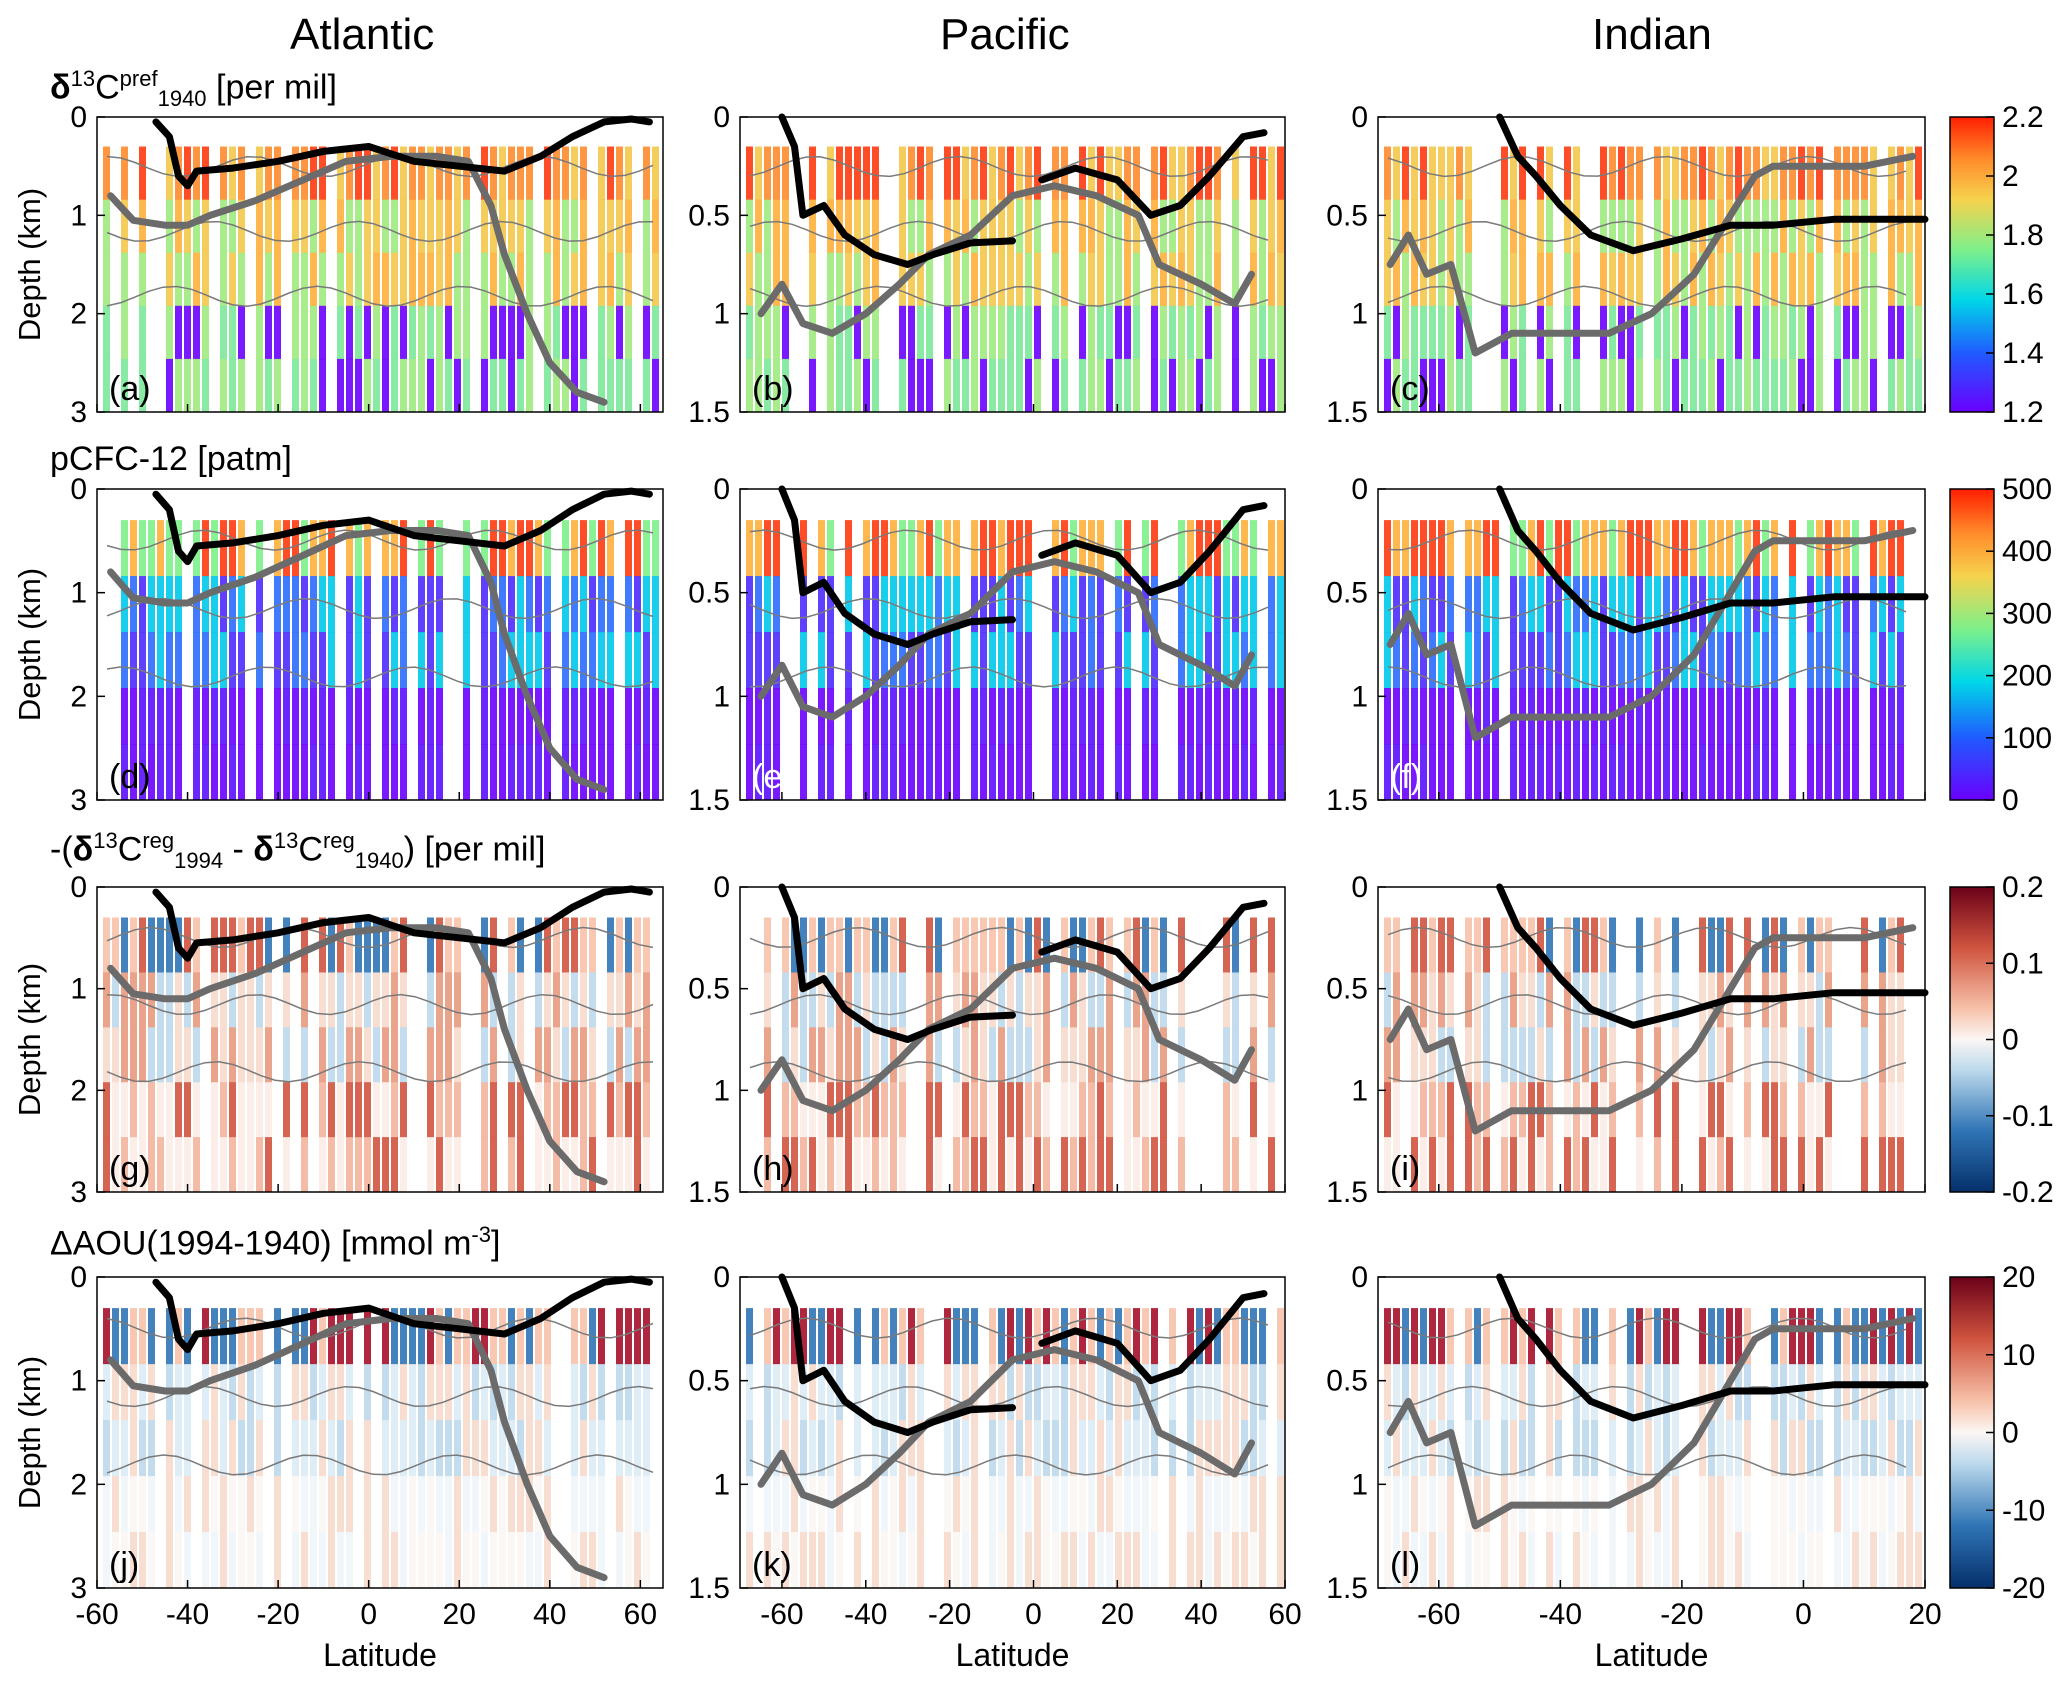 Image resolution: width=2067 pixels, height=1692 pixels. Describe the element at coordinates (1006, 639) in the screenshot. I see `gray-depth-line` at that location.